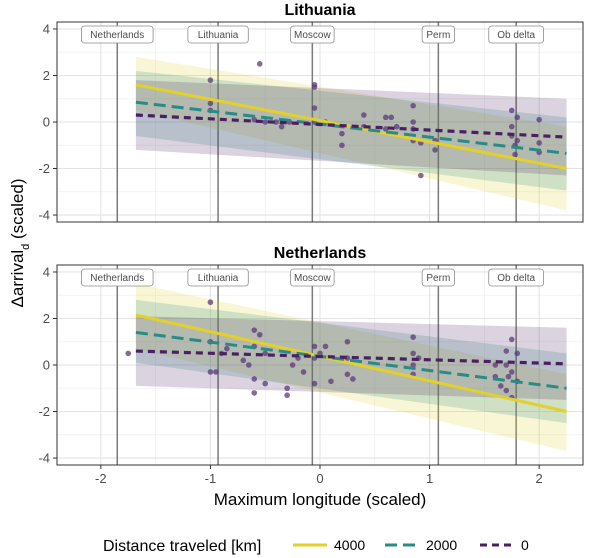 This screenshot has width=597, height=558. Describe the element at coordinates (182, 546) in the screenshot. I see `legend-title: Distance traveled [km]` at that location.